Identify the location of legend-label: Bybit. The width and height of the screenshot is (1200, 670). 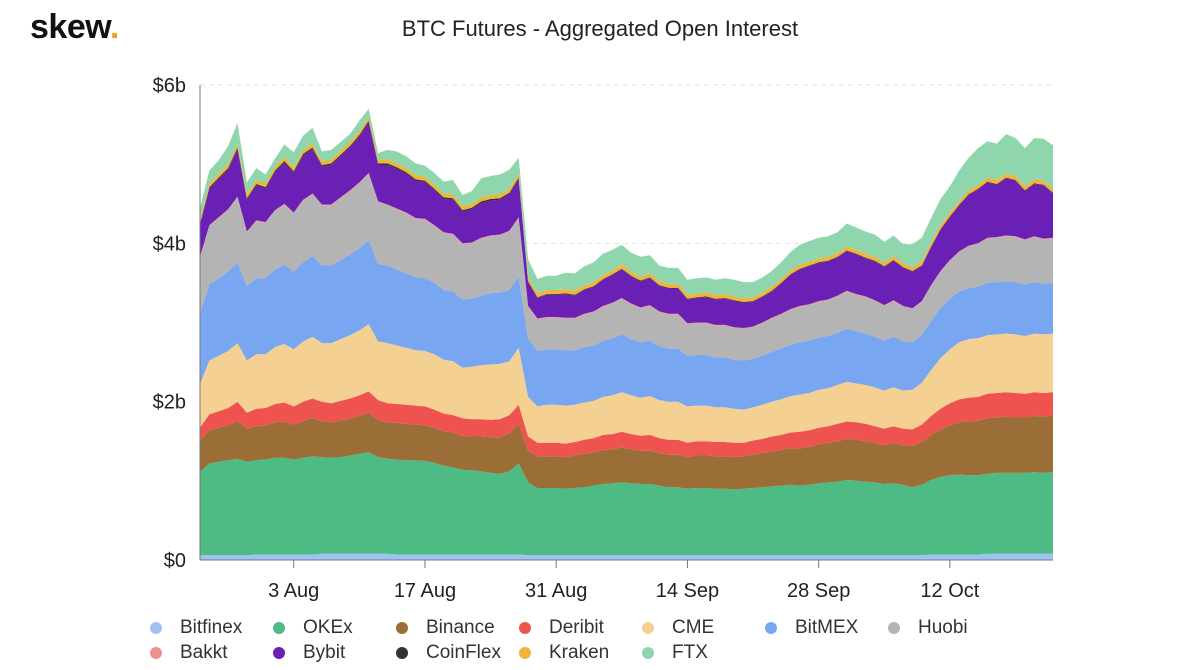
(324, 652).